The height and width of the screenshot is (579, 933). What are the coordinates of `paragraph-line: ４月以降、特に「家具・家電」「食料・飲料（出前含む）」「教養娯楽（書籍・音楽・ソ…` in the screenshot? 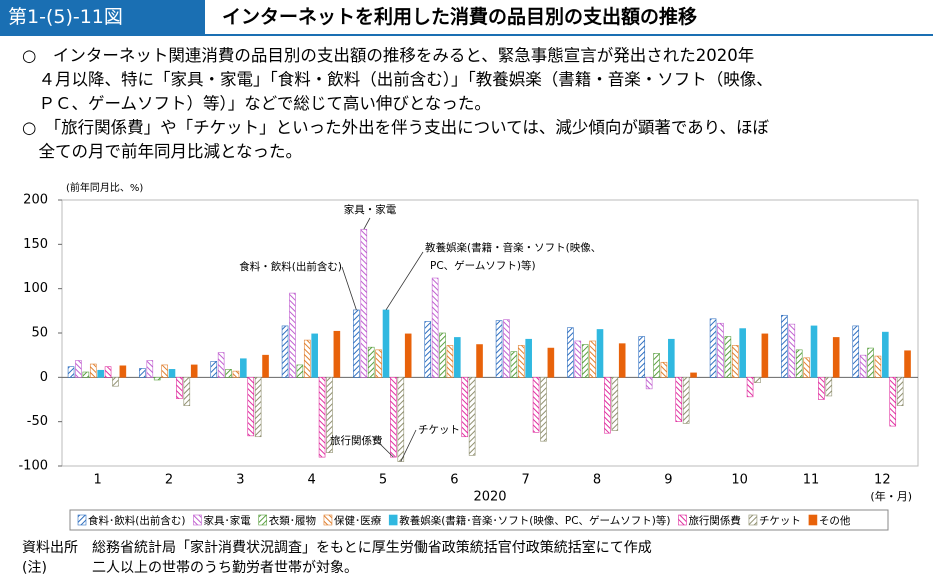 It's located at (397, 79).